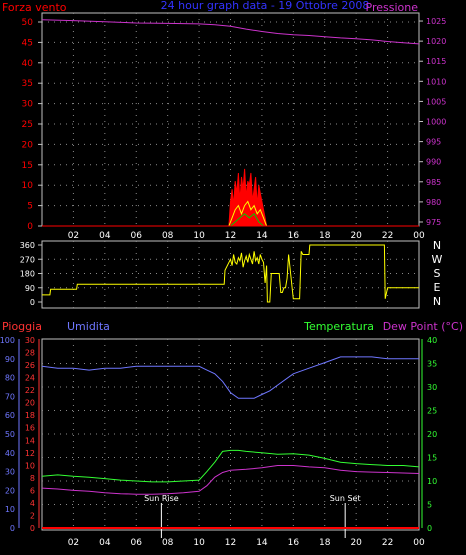 This screenshot has height=555, width=466. What do you see at coordinates (30, 415) in the screenshot?
I see `rain-y-tick: 18` at bounding box center [30, 415].